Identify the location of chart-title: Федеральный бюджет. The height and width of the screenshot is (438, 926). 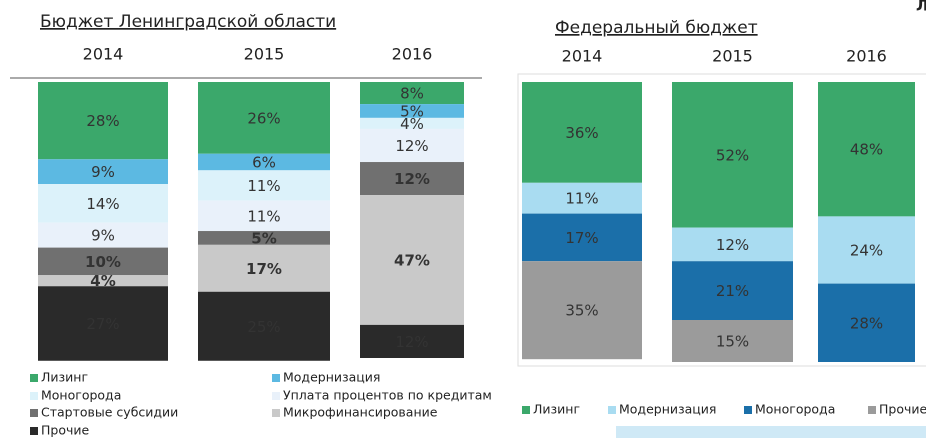
(656, 28).